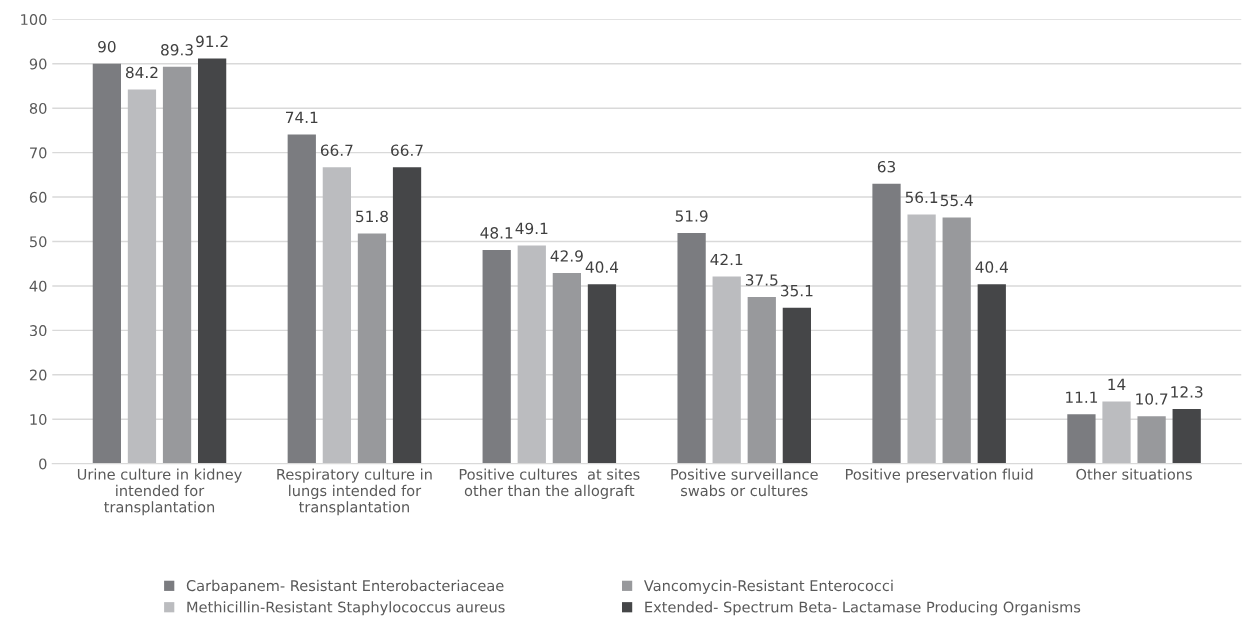  I want to click on data-label: 10.7, so click(1152, 399).